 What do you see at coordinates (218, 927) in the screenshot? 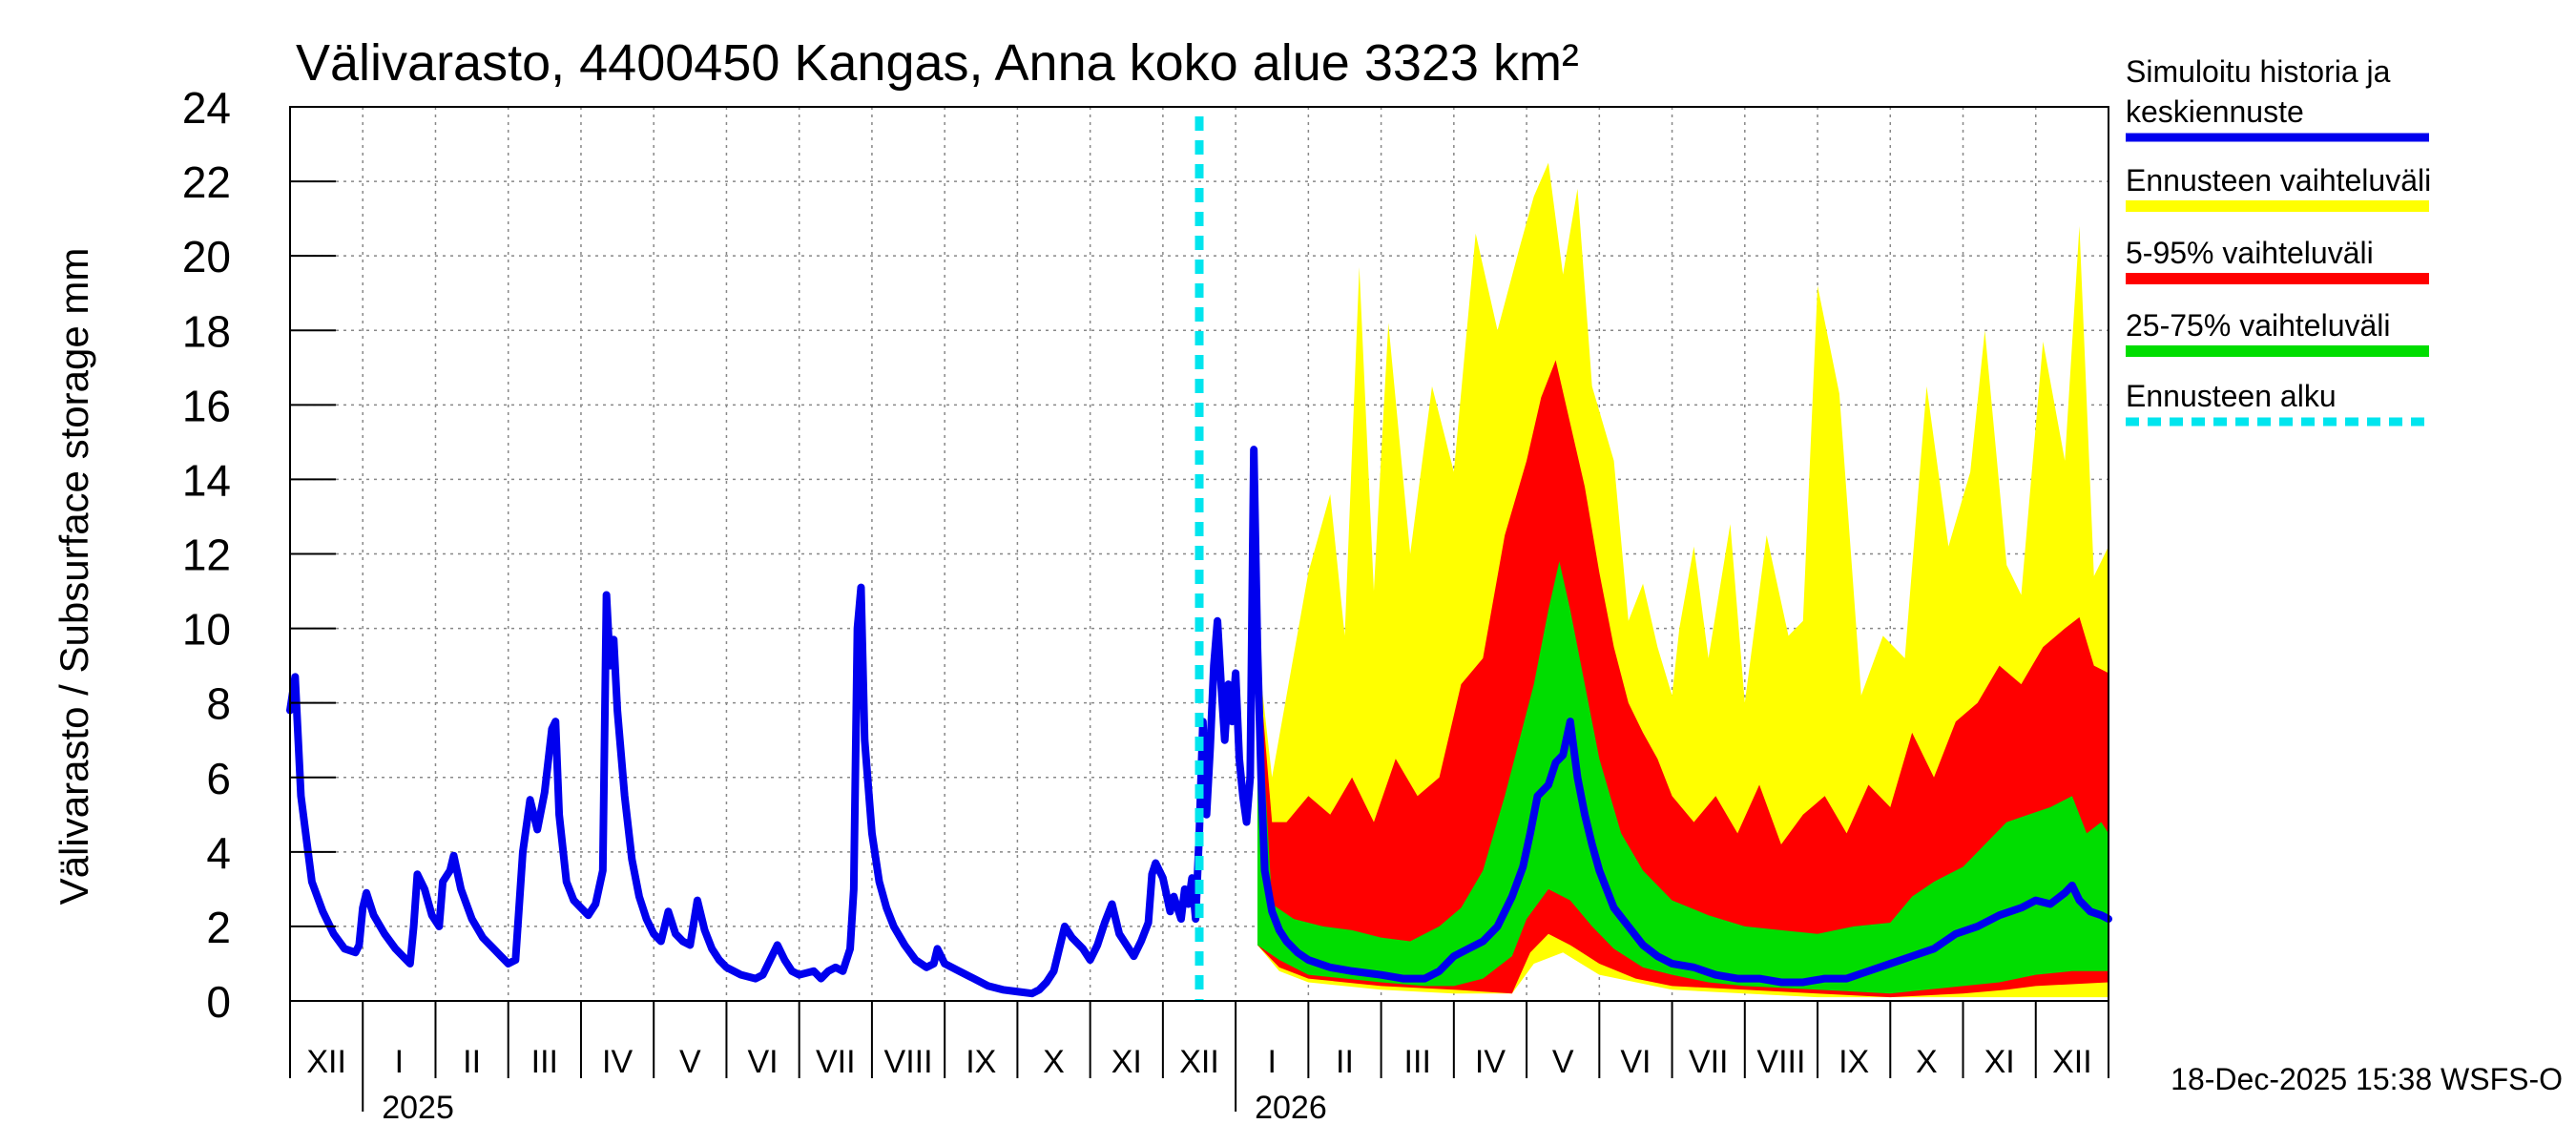
I see `y-tick-label: 2` at bounding box center [218, 927].